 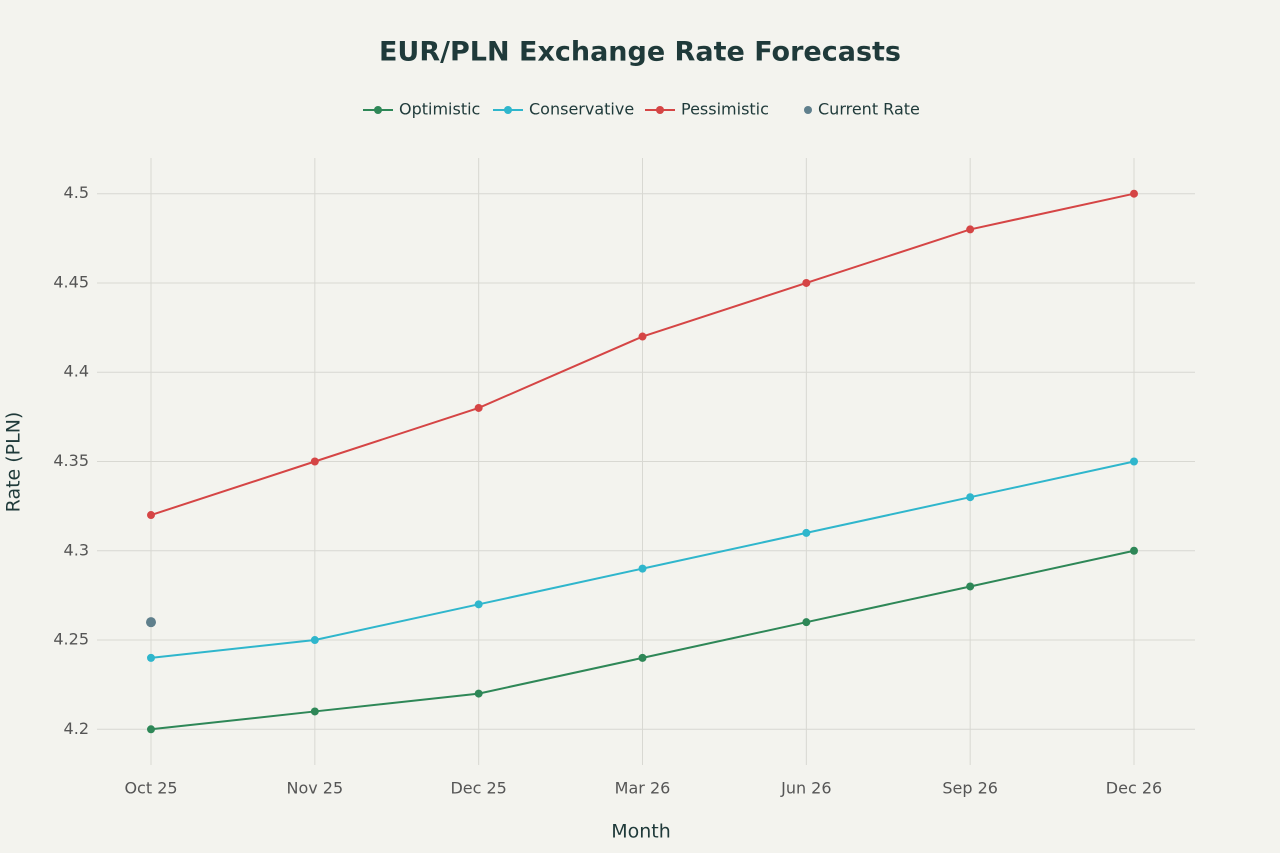 What do you see at coordinates (643, 788) in the screenshot?
I see `x-tick-label: Mar 26` at bounding box center [643, 788].